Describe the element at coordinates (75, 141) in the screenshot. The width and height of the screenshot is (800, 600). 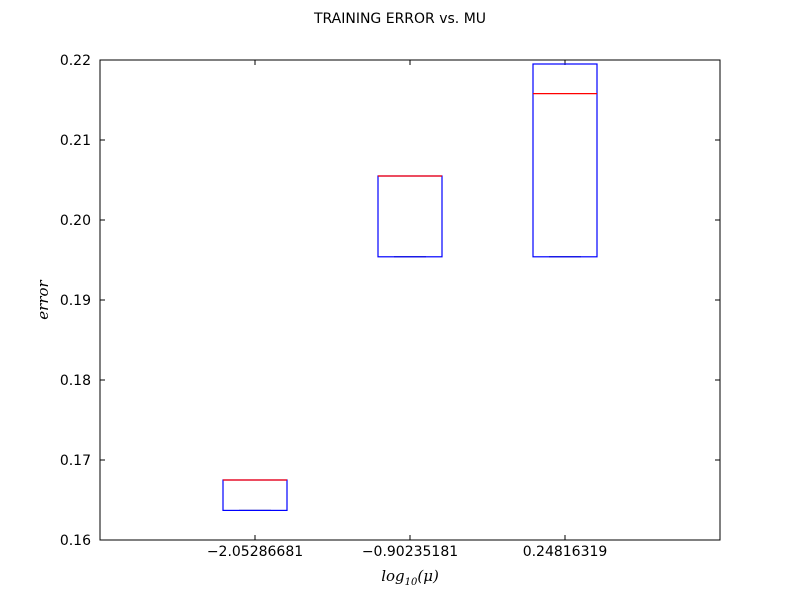
I see `y-tick-label: 0.21` at that location.